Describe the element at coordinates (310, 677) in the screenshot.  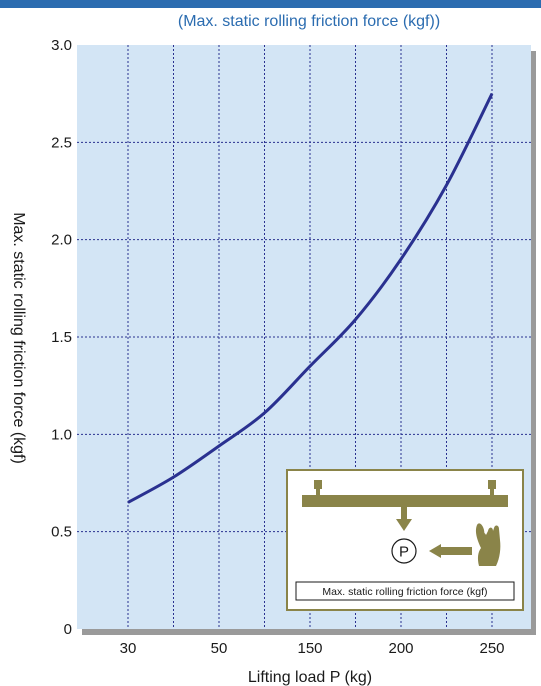
I see `x-axis-title: Lifting load P (kg)` at that location.